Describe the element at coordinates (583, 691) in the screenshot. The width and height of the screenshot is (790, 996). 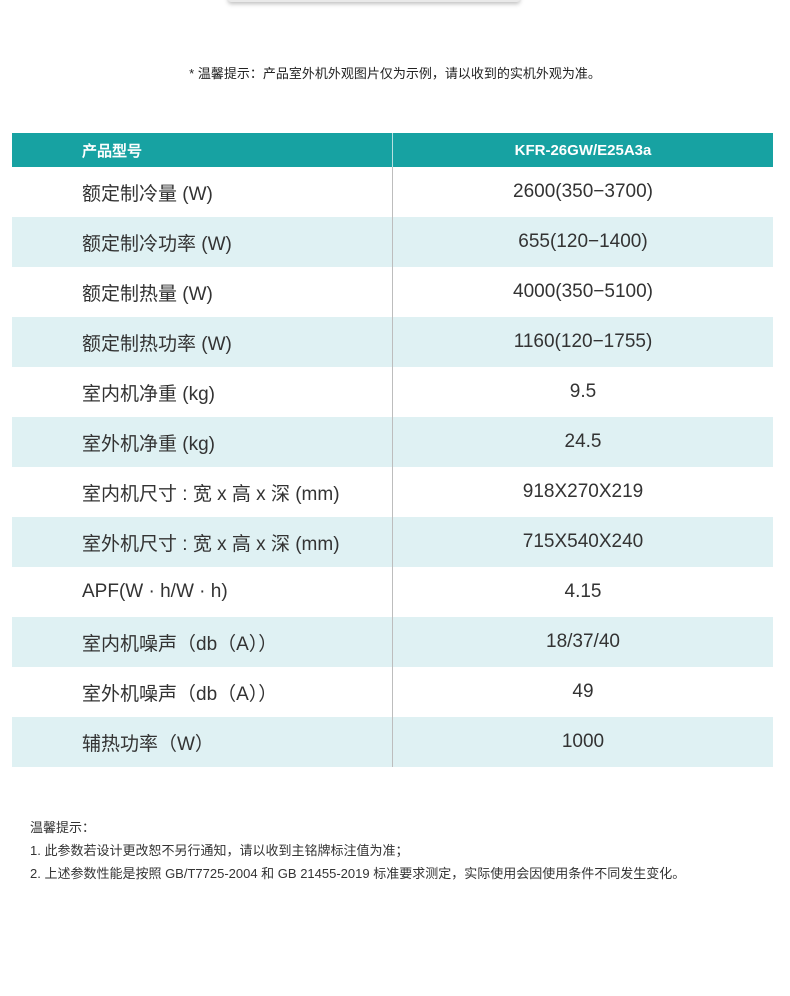
I see `spec-value: 49` at that location.